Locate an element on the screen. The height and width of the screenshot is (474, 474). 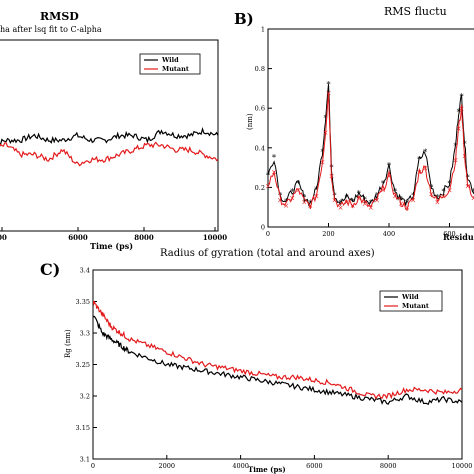
y-tick-label: 3.2 is located at coordinates (85, 397).